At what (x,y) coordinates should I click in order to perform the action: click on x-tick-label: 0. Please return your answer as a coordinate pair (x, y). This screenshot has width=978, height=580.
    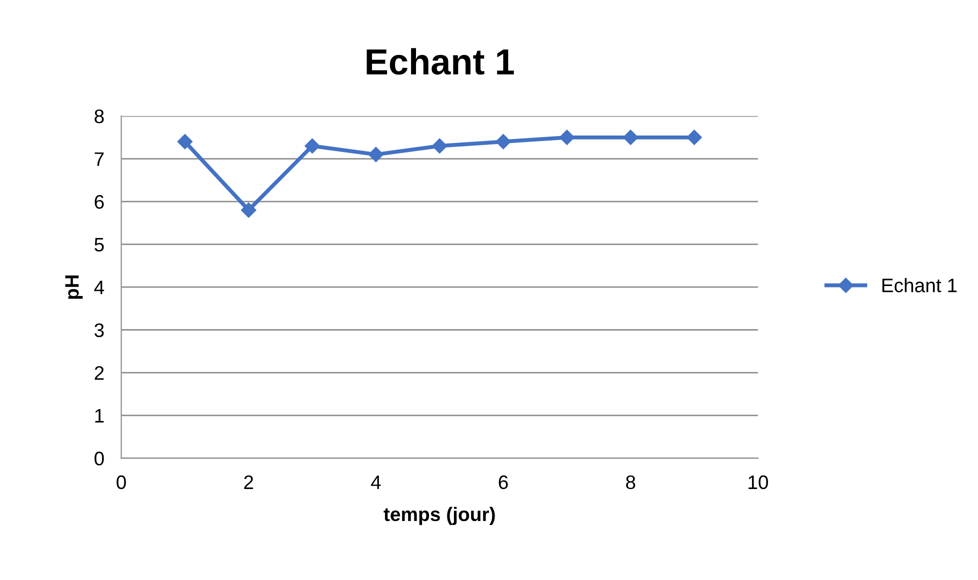
    Looking at the image, I should click on (121, 482).